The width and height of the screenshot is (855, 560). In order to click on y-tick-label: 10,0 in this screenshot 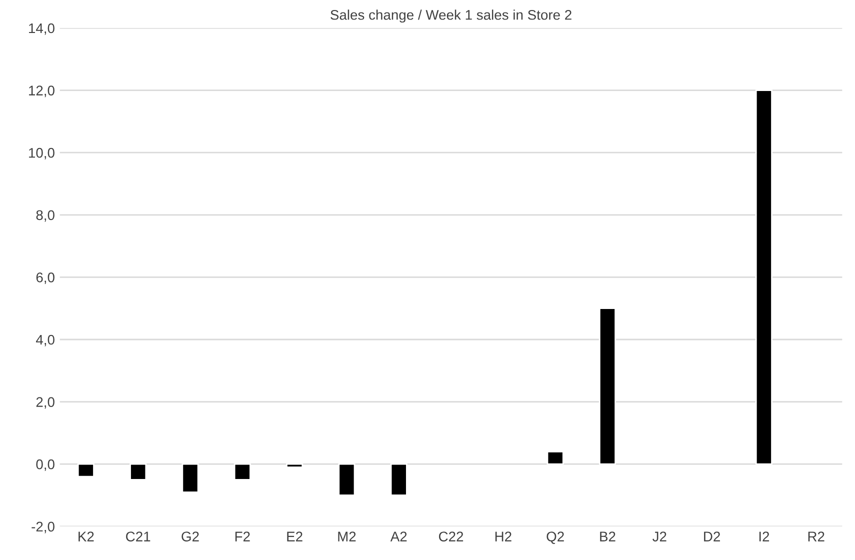, I will do `click(41, 154)`.